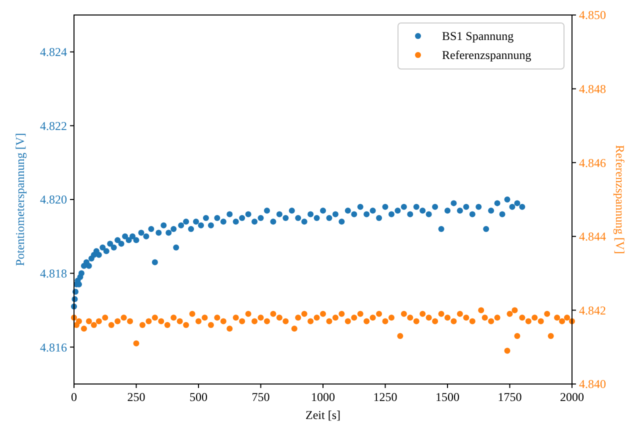  I want to click on y-tick-label: 4.816, so click(53, 347).